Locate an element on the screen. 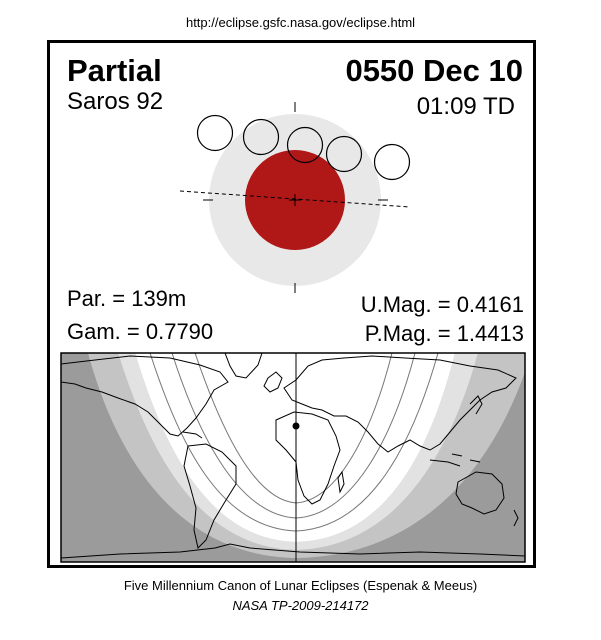 The image size is (601, 640). saros-series: Saros 92 is located at coordinates (115, 101).